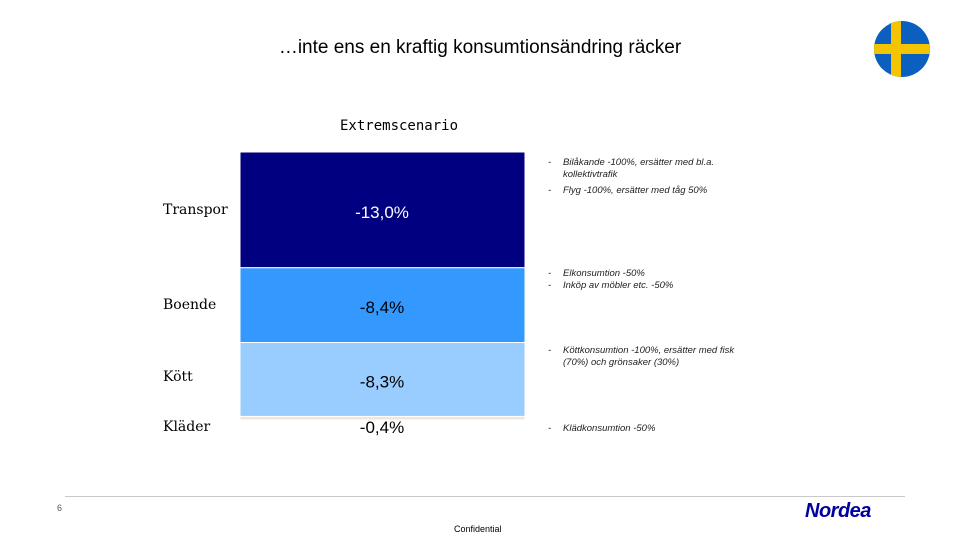 This screenshot has width=960, height=540. What do you see at coordinates (187, 427) in the screenshot?
I see `category-label-klader: Kläder` at bounding box center [187, 427].